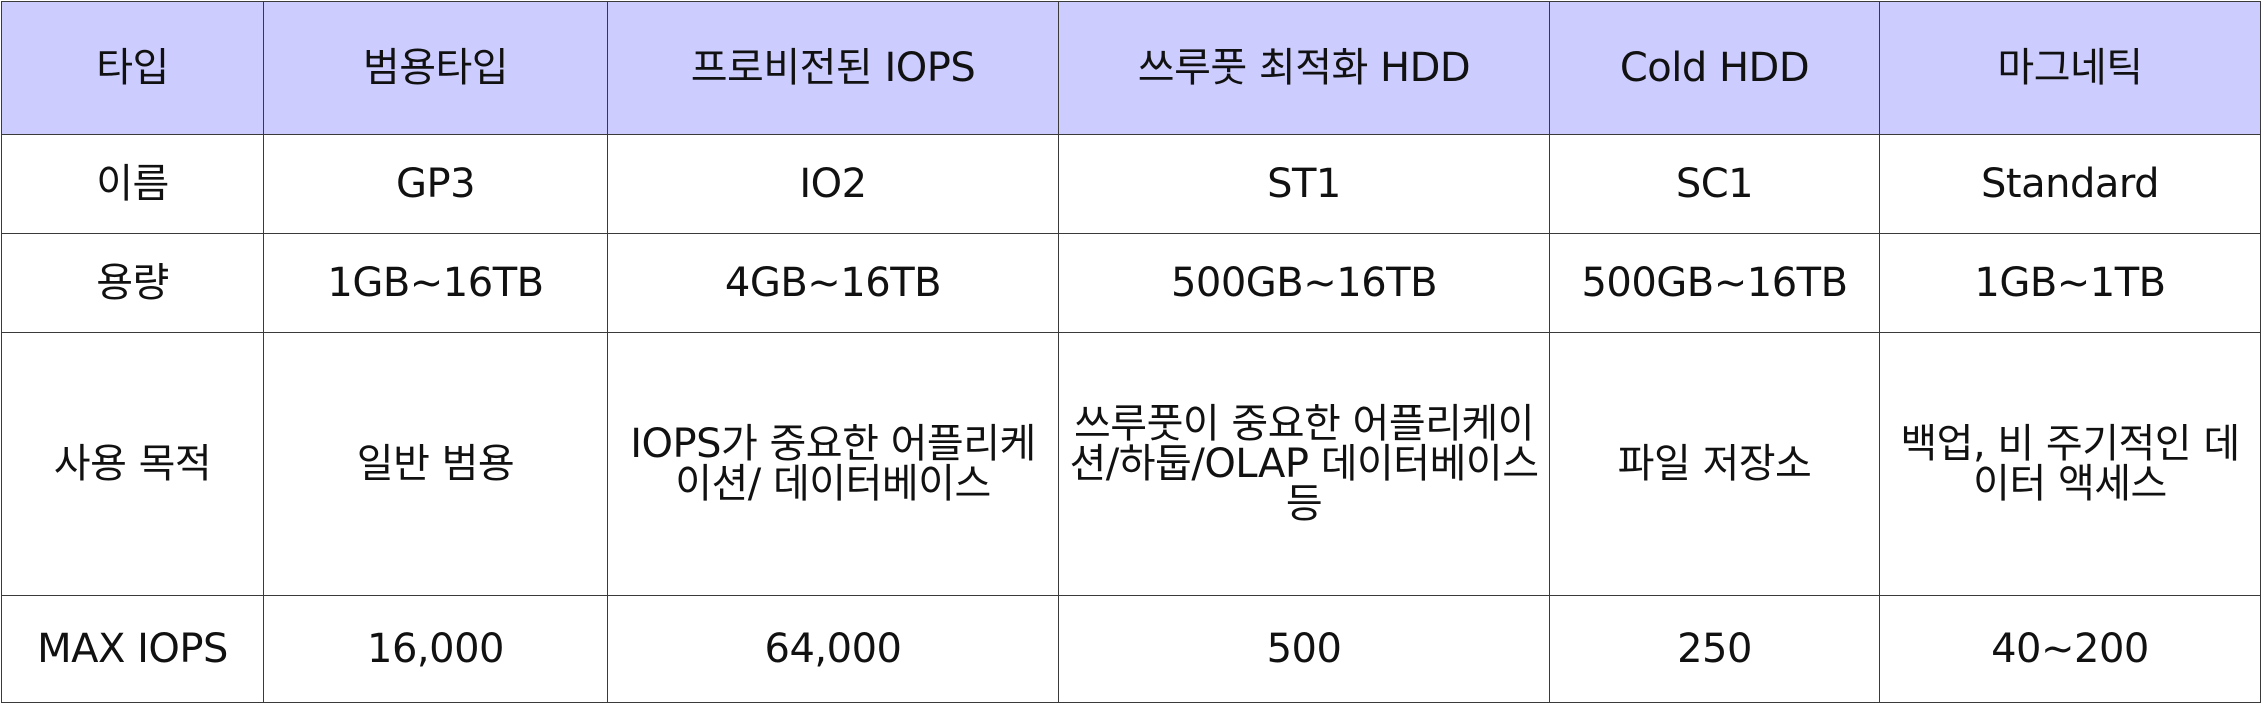 The image size is (2261, 708). I want to click on cell-purpose-st: 쓰루풋이 중요한 어플리케이션/하둡/OLAP 데이터베이스 등, so click(1304, 464).